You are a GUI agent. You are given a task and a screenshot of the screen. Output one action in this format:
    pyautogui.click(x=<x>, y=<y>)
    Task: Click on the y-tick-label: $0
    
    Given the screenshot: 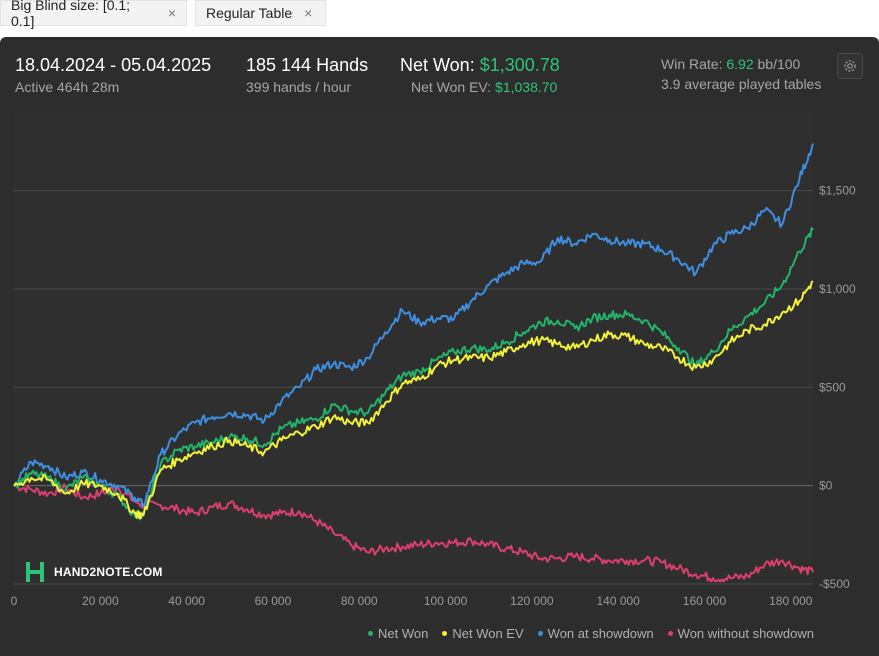 What is the action you would take?
    pyautogui.click(x=826, y=486)
    